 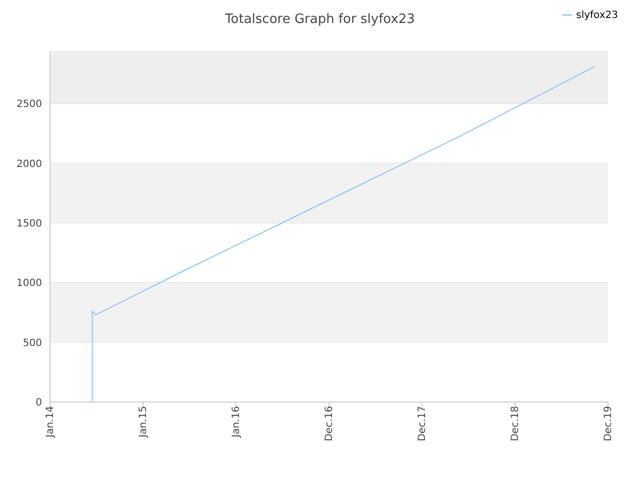 I want to click on x-tick-label: Dec.17, so click(x=422, y=424).